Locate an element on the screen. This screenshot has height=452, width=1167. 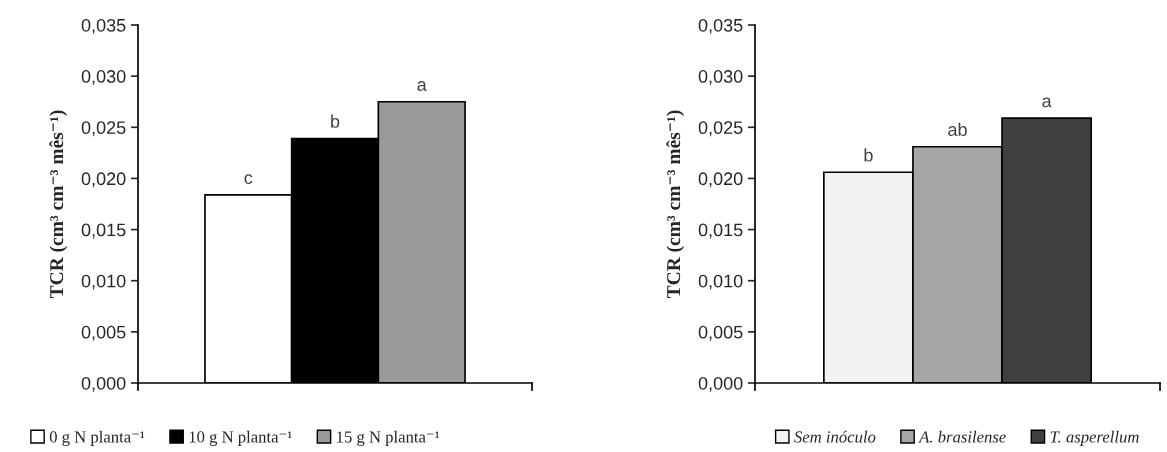
annotation: c is located at coordinates (248, 179).